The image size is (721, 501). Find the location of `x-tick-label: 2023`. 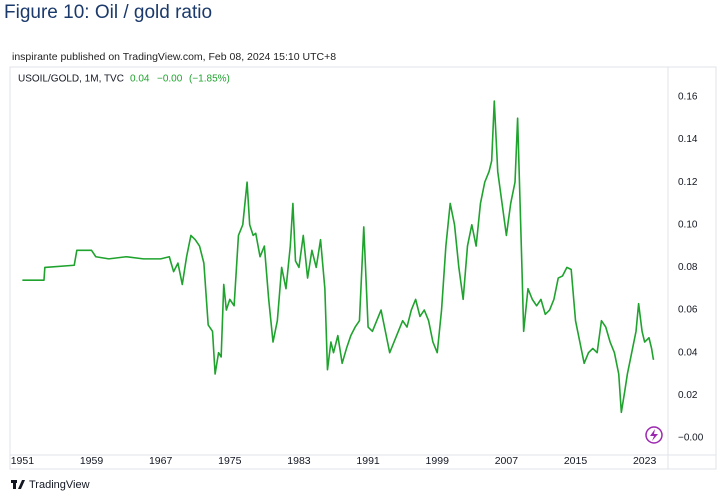

x-tick-label: 2023 is located at coordinates (645, 461).